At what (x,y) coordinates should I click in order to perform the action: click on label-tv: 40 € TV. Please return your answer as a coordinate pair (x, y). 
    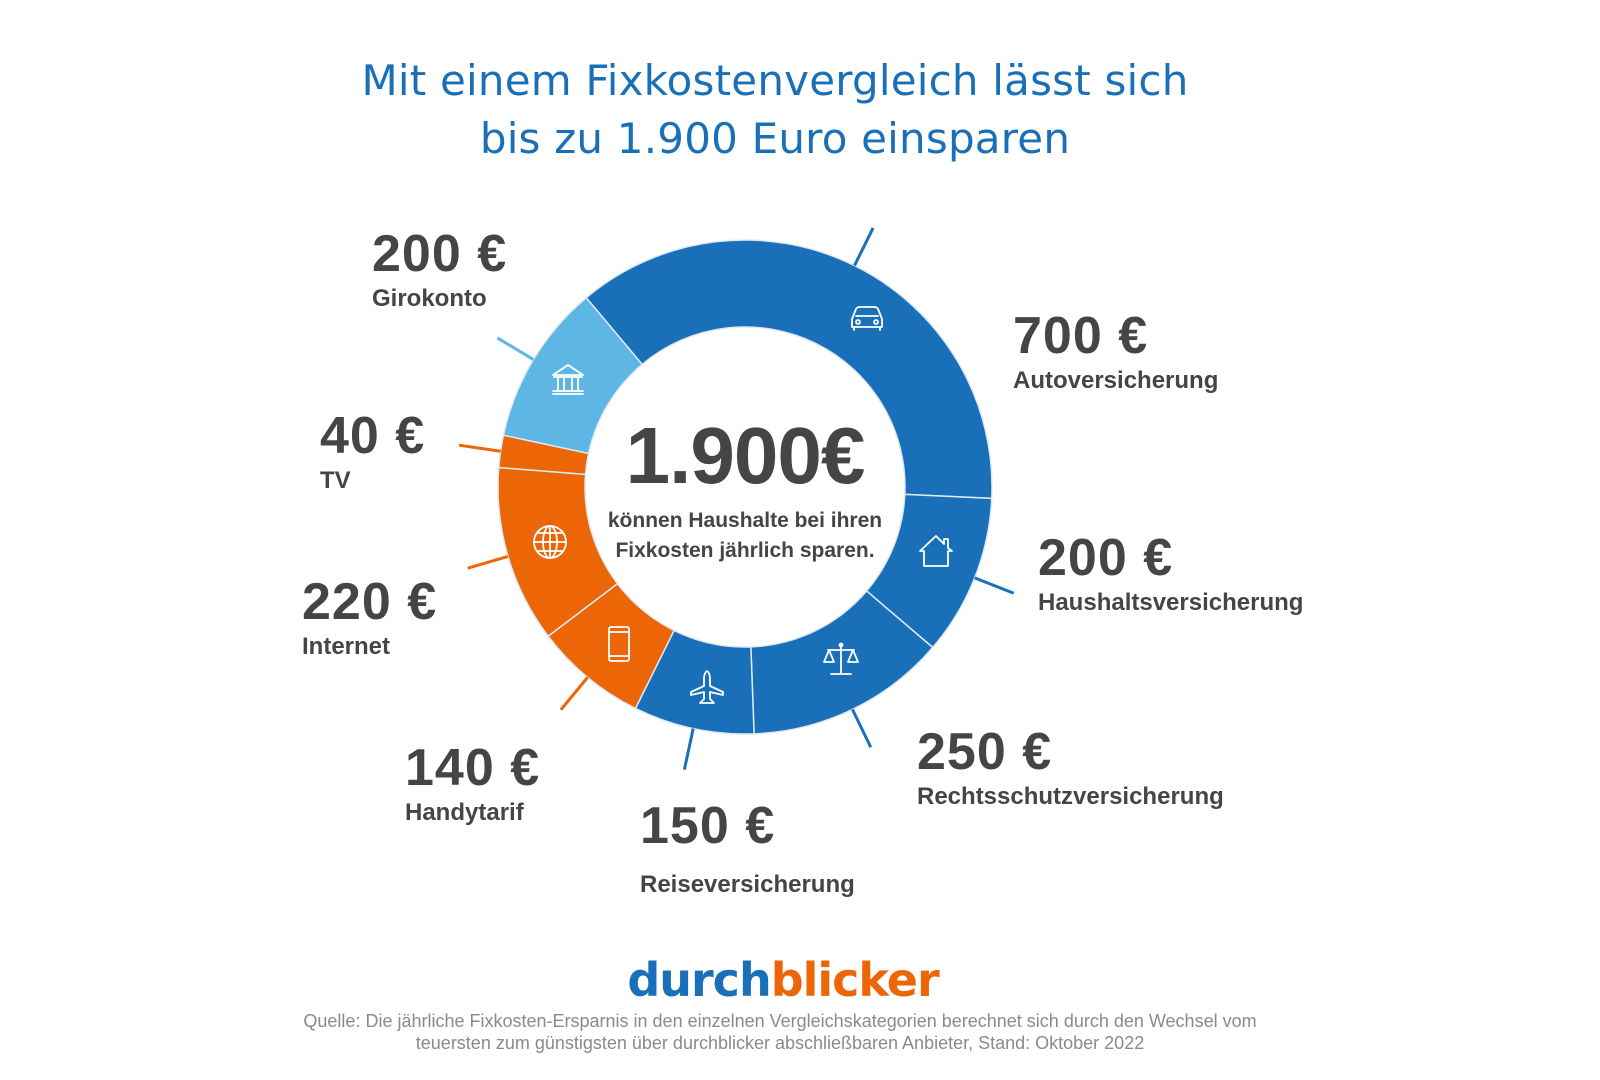
    Looking at the image, I should click on (372, 452).